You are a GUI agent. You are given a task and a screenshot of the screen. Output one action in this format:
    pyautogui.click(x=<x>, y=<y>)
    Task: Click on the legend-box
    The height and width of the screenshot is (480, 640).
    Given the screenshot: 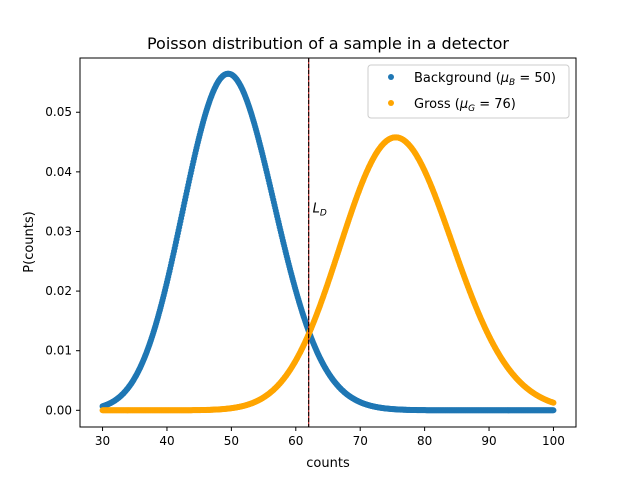 What is the action you would take?
    pyautogui.click(x=468, y=91)
    